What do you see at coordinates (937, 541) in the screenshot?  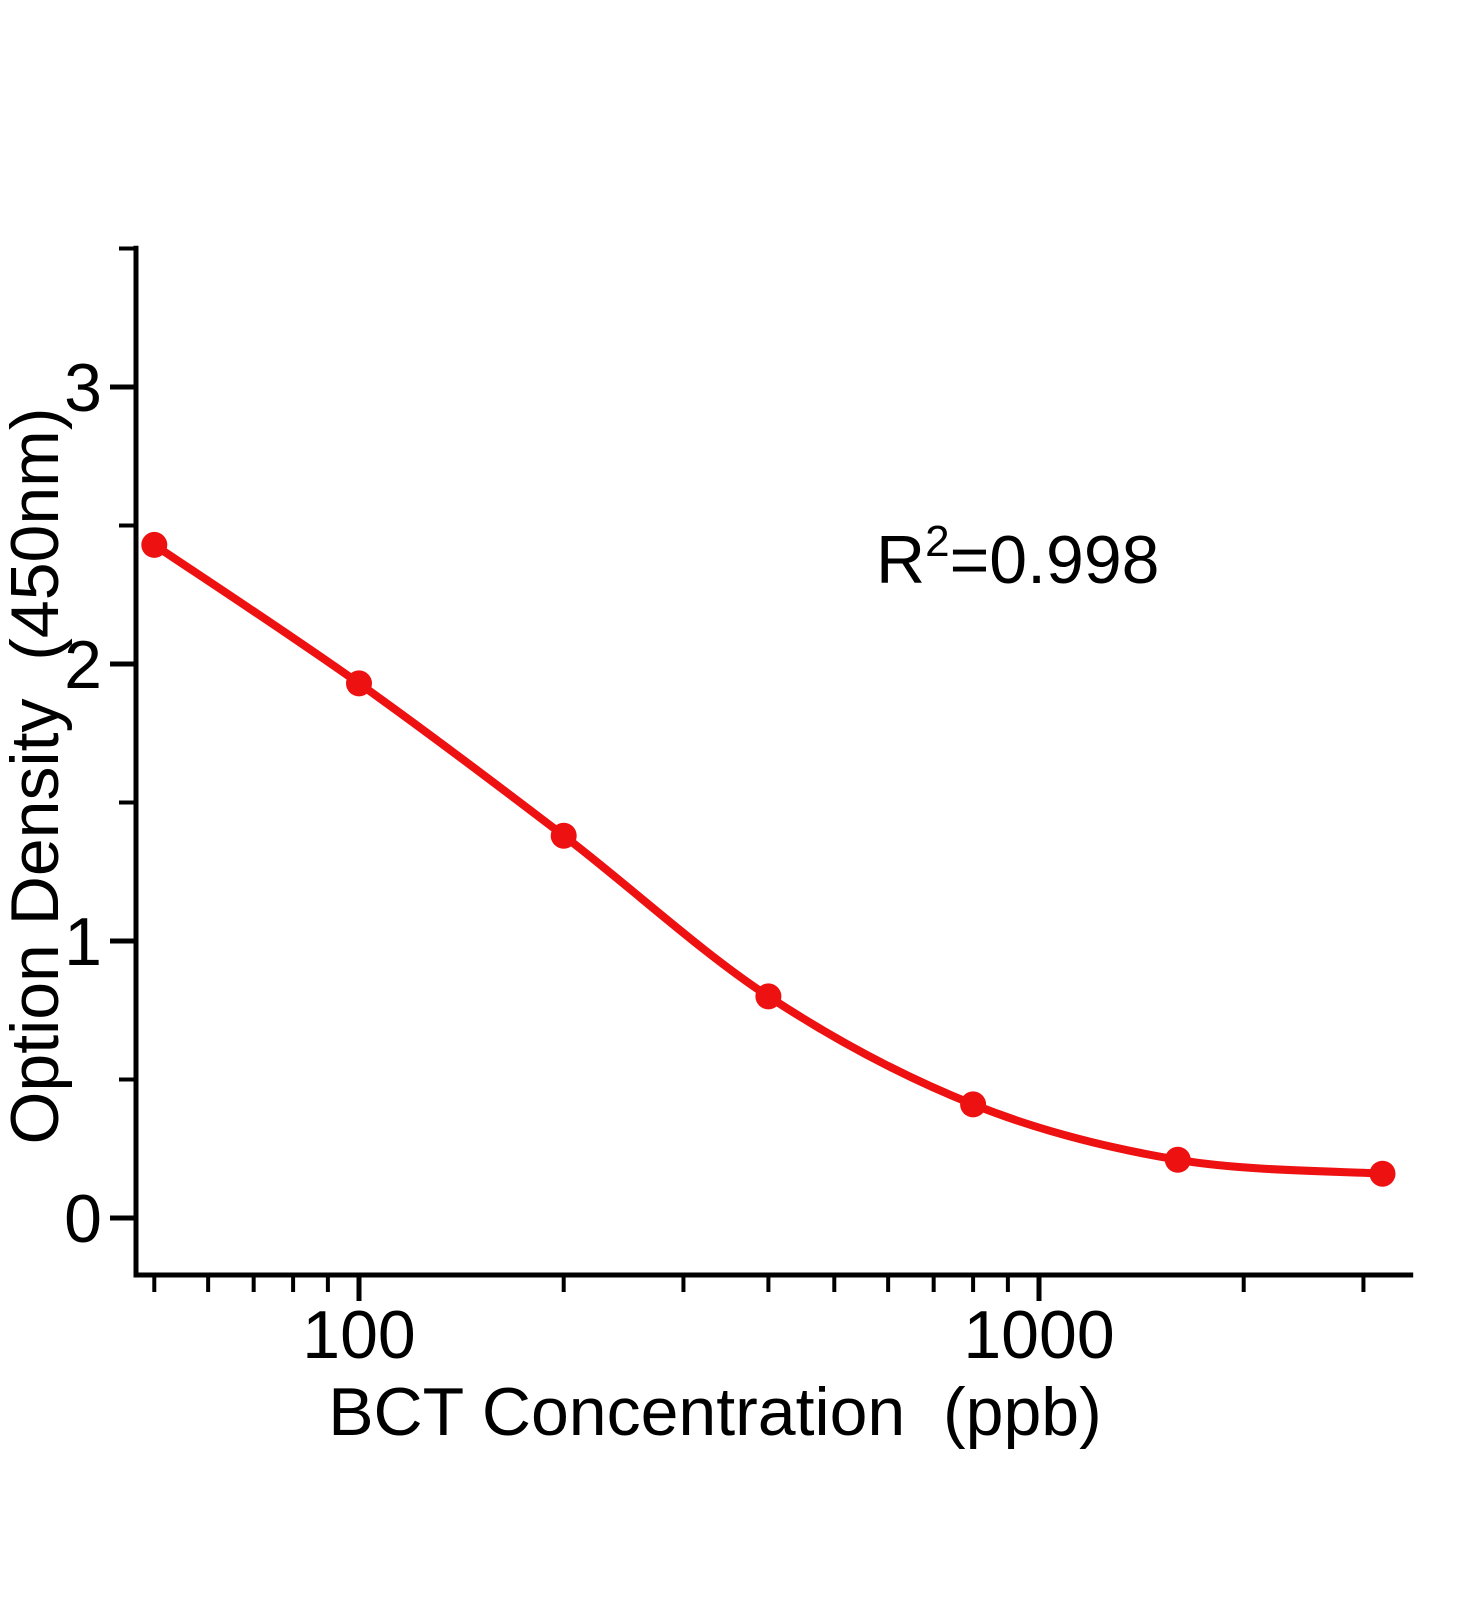 I see `r-squared-superscript: 2` at bounding box center [937, 541].